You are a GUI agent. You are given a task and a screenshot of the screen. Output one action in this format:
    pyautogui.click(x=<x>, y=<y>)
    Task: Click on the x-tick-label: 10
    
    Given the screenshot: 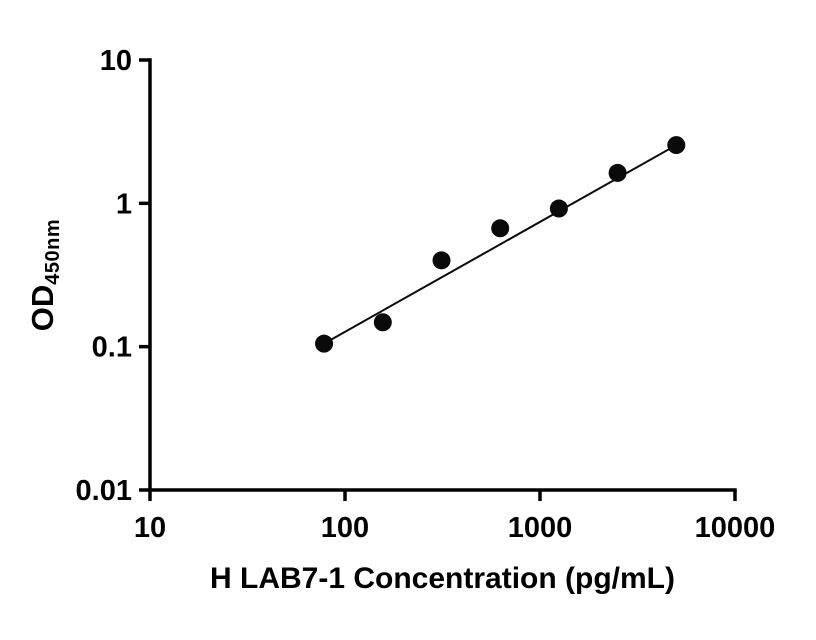 What is the action you would take?
    pyautogui.click(x=150, y=528)
    